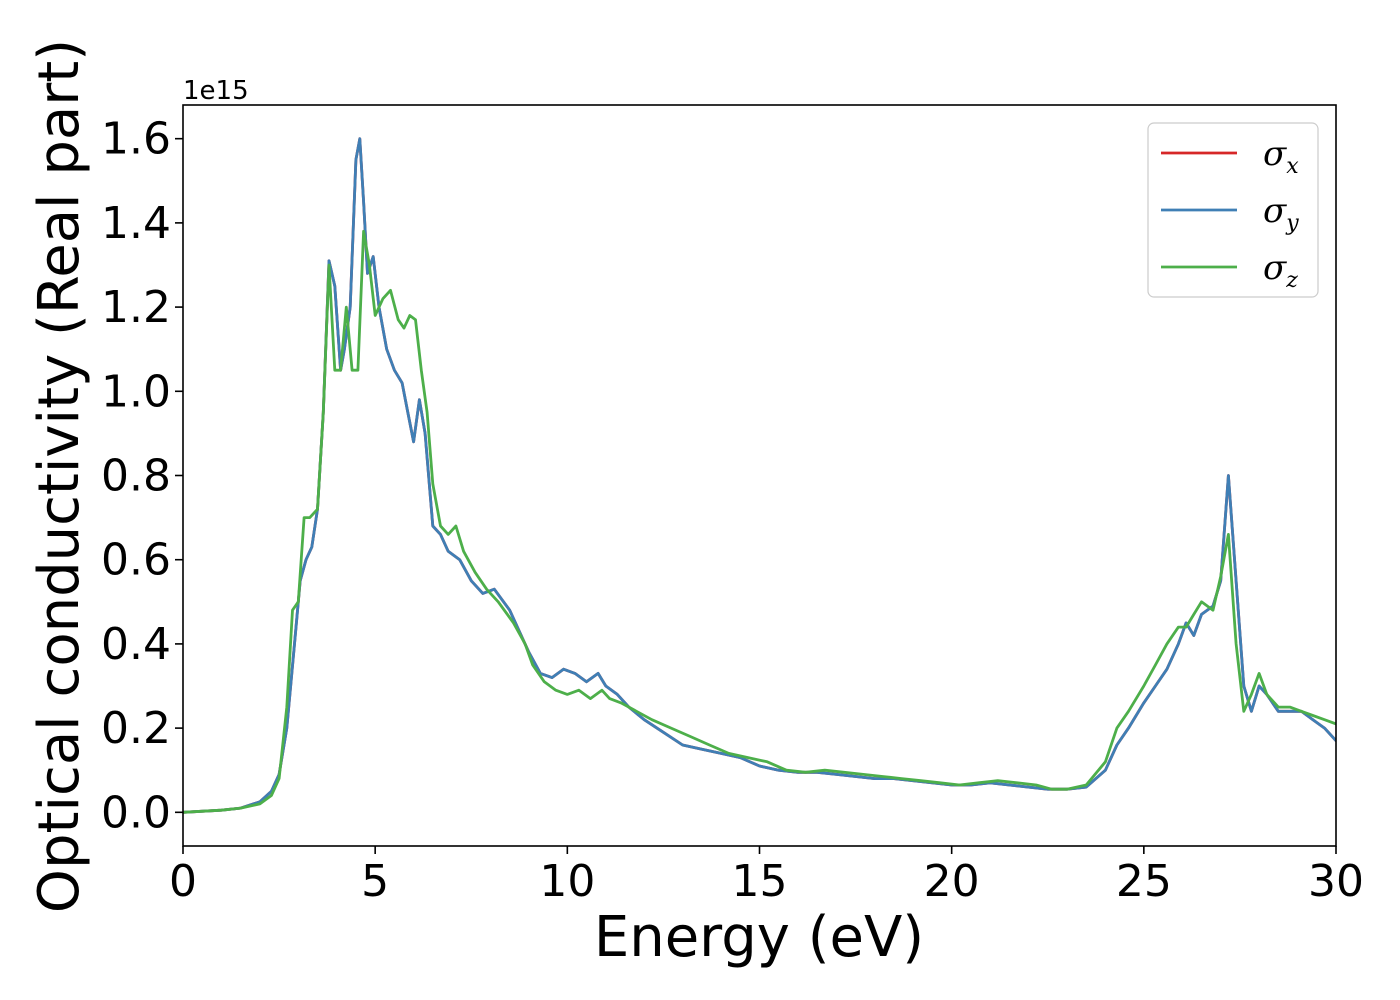  Describe the element at coordinates (183, 881) in the screenshot. I see `x-tick-label: 0` at that location.